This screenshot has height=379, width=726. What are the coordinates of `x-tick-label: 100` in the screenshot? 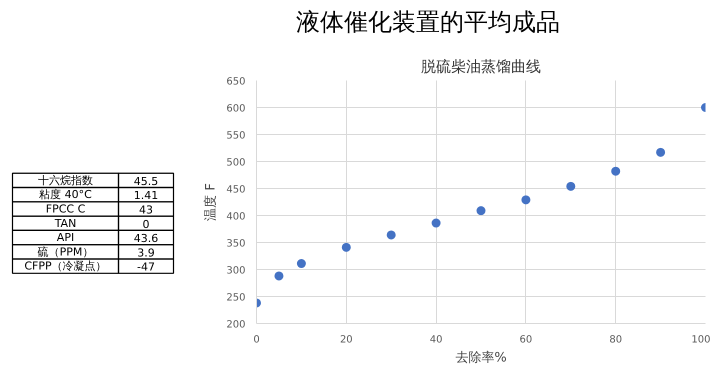 It's located at (701, 340).